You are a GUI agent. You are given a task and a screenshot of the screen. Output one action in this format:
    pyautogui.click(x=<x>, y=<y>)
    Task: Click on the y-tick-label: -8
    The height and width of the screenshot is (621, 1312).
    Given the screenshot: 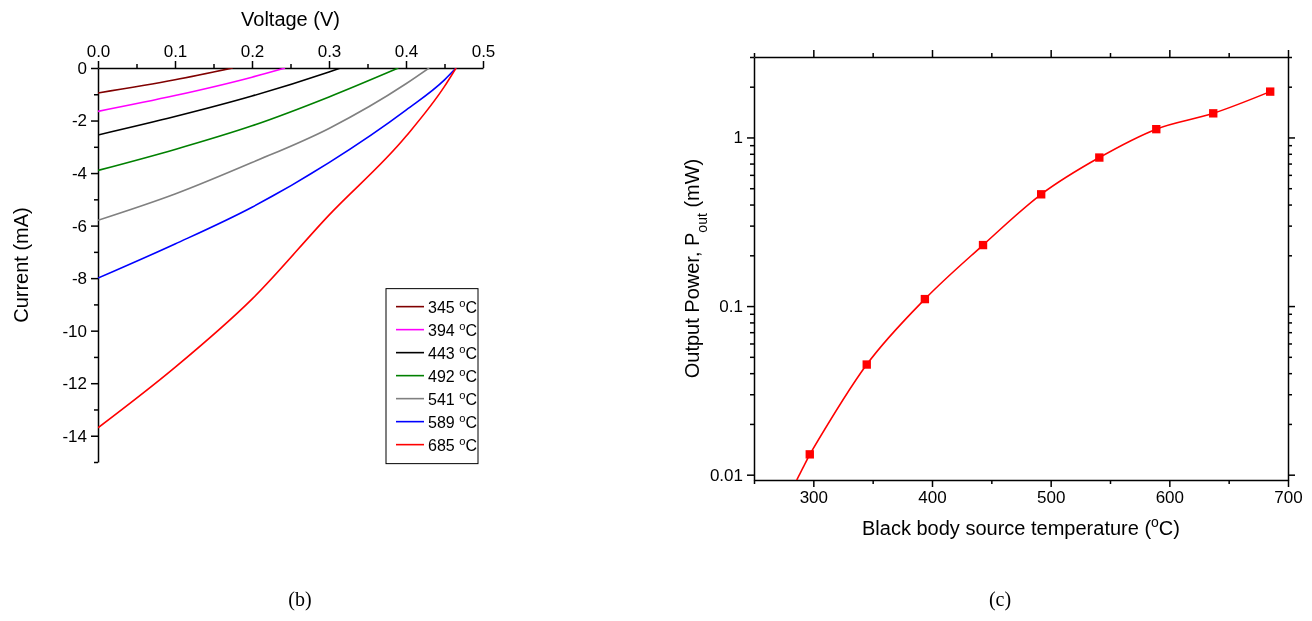 What is the action you would take?
    pyautogui.click(x=79, y=279)
    